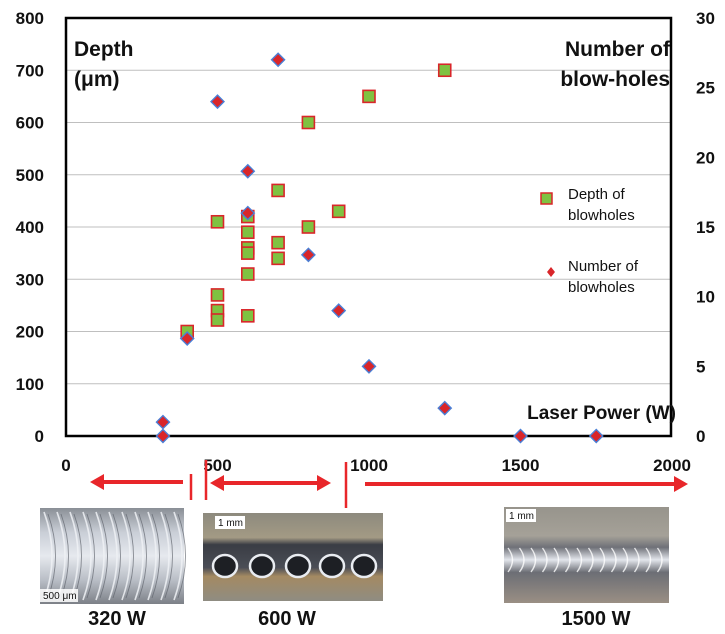  Describe the element at coordinates (30, 123) in the screenshot. I see `left-tick-label: 600` at that location.